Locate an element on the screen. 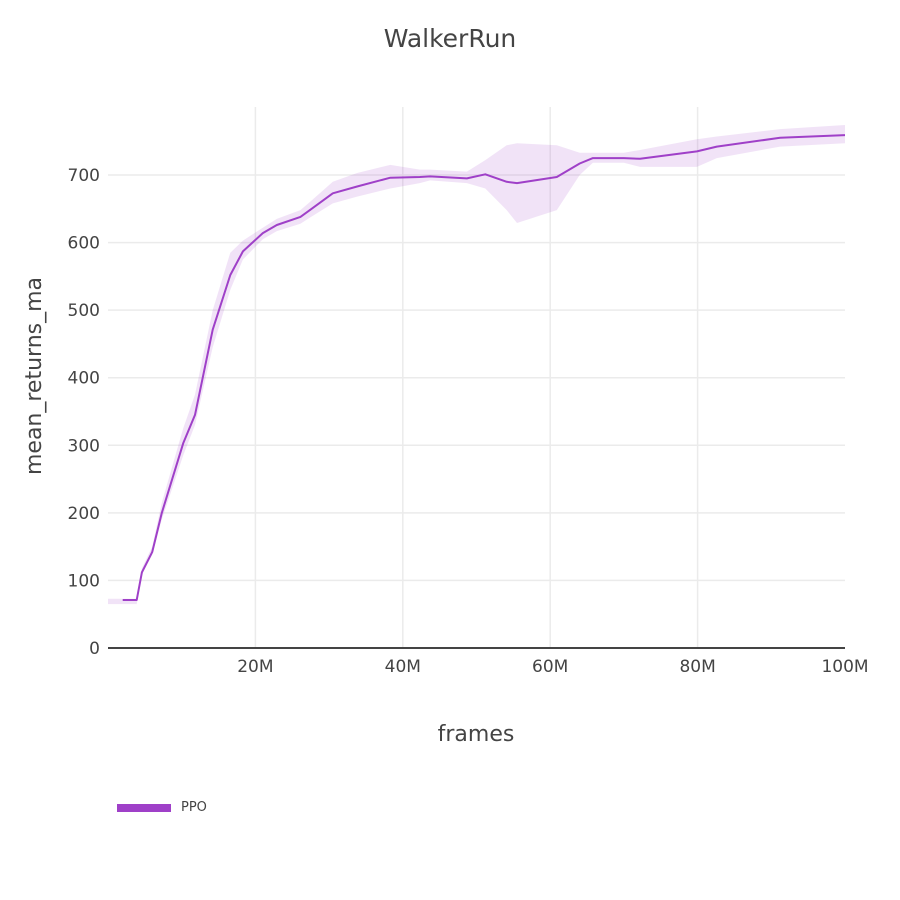 The image size is (900, 900). y-axis-label: mean_returns_ma is located at coordinates (34, 376).